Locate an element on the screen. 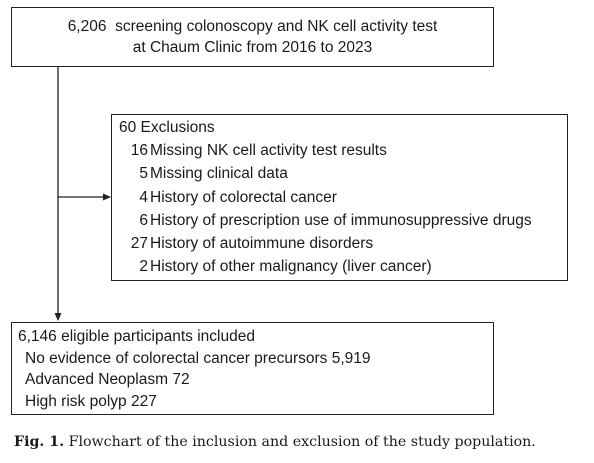  included-line: High risk polyp 227 is located at coordinates (91, 401).